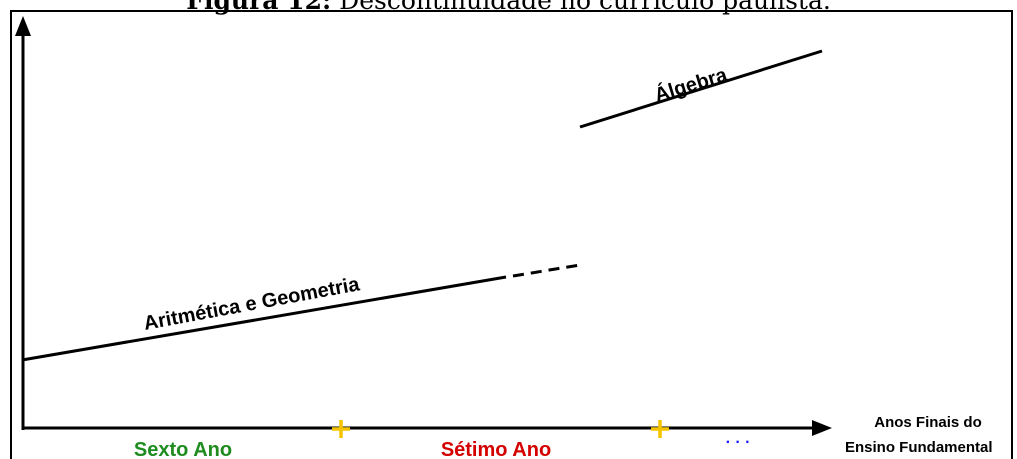  What do you see at coordinates (919, 447) in the screenshot?
I see `x-axis-title-line2: Ensino Fundamental` at bounding box center [919, 447].